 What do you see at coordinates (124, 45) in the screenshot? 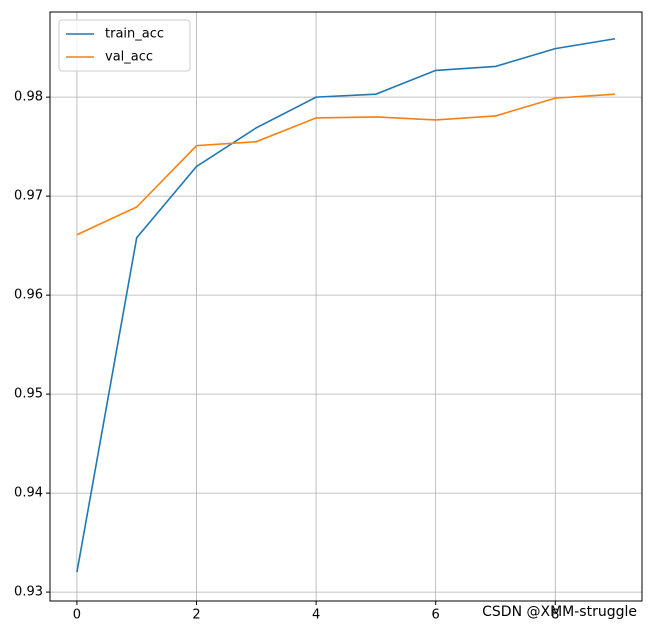
I see `legend-box` at bounding box center [124, 45].